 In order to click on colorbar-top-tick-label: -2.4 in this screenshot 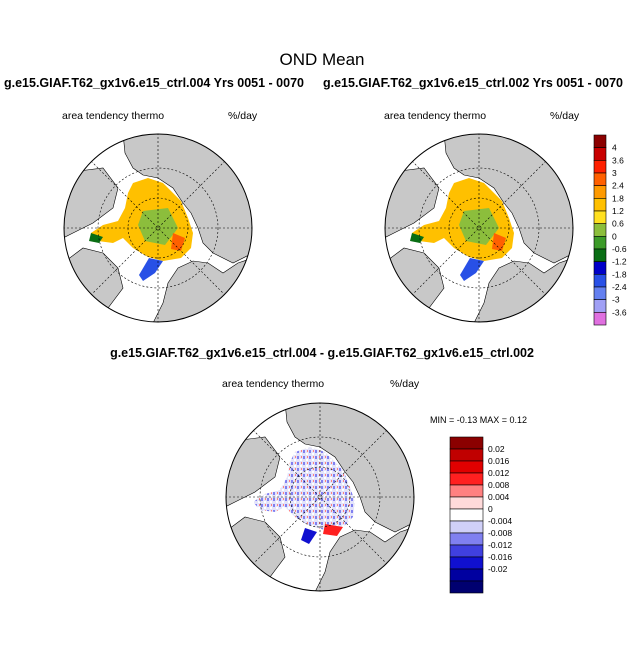, I will do `click(619, 287)`.